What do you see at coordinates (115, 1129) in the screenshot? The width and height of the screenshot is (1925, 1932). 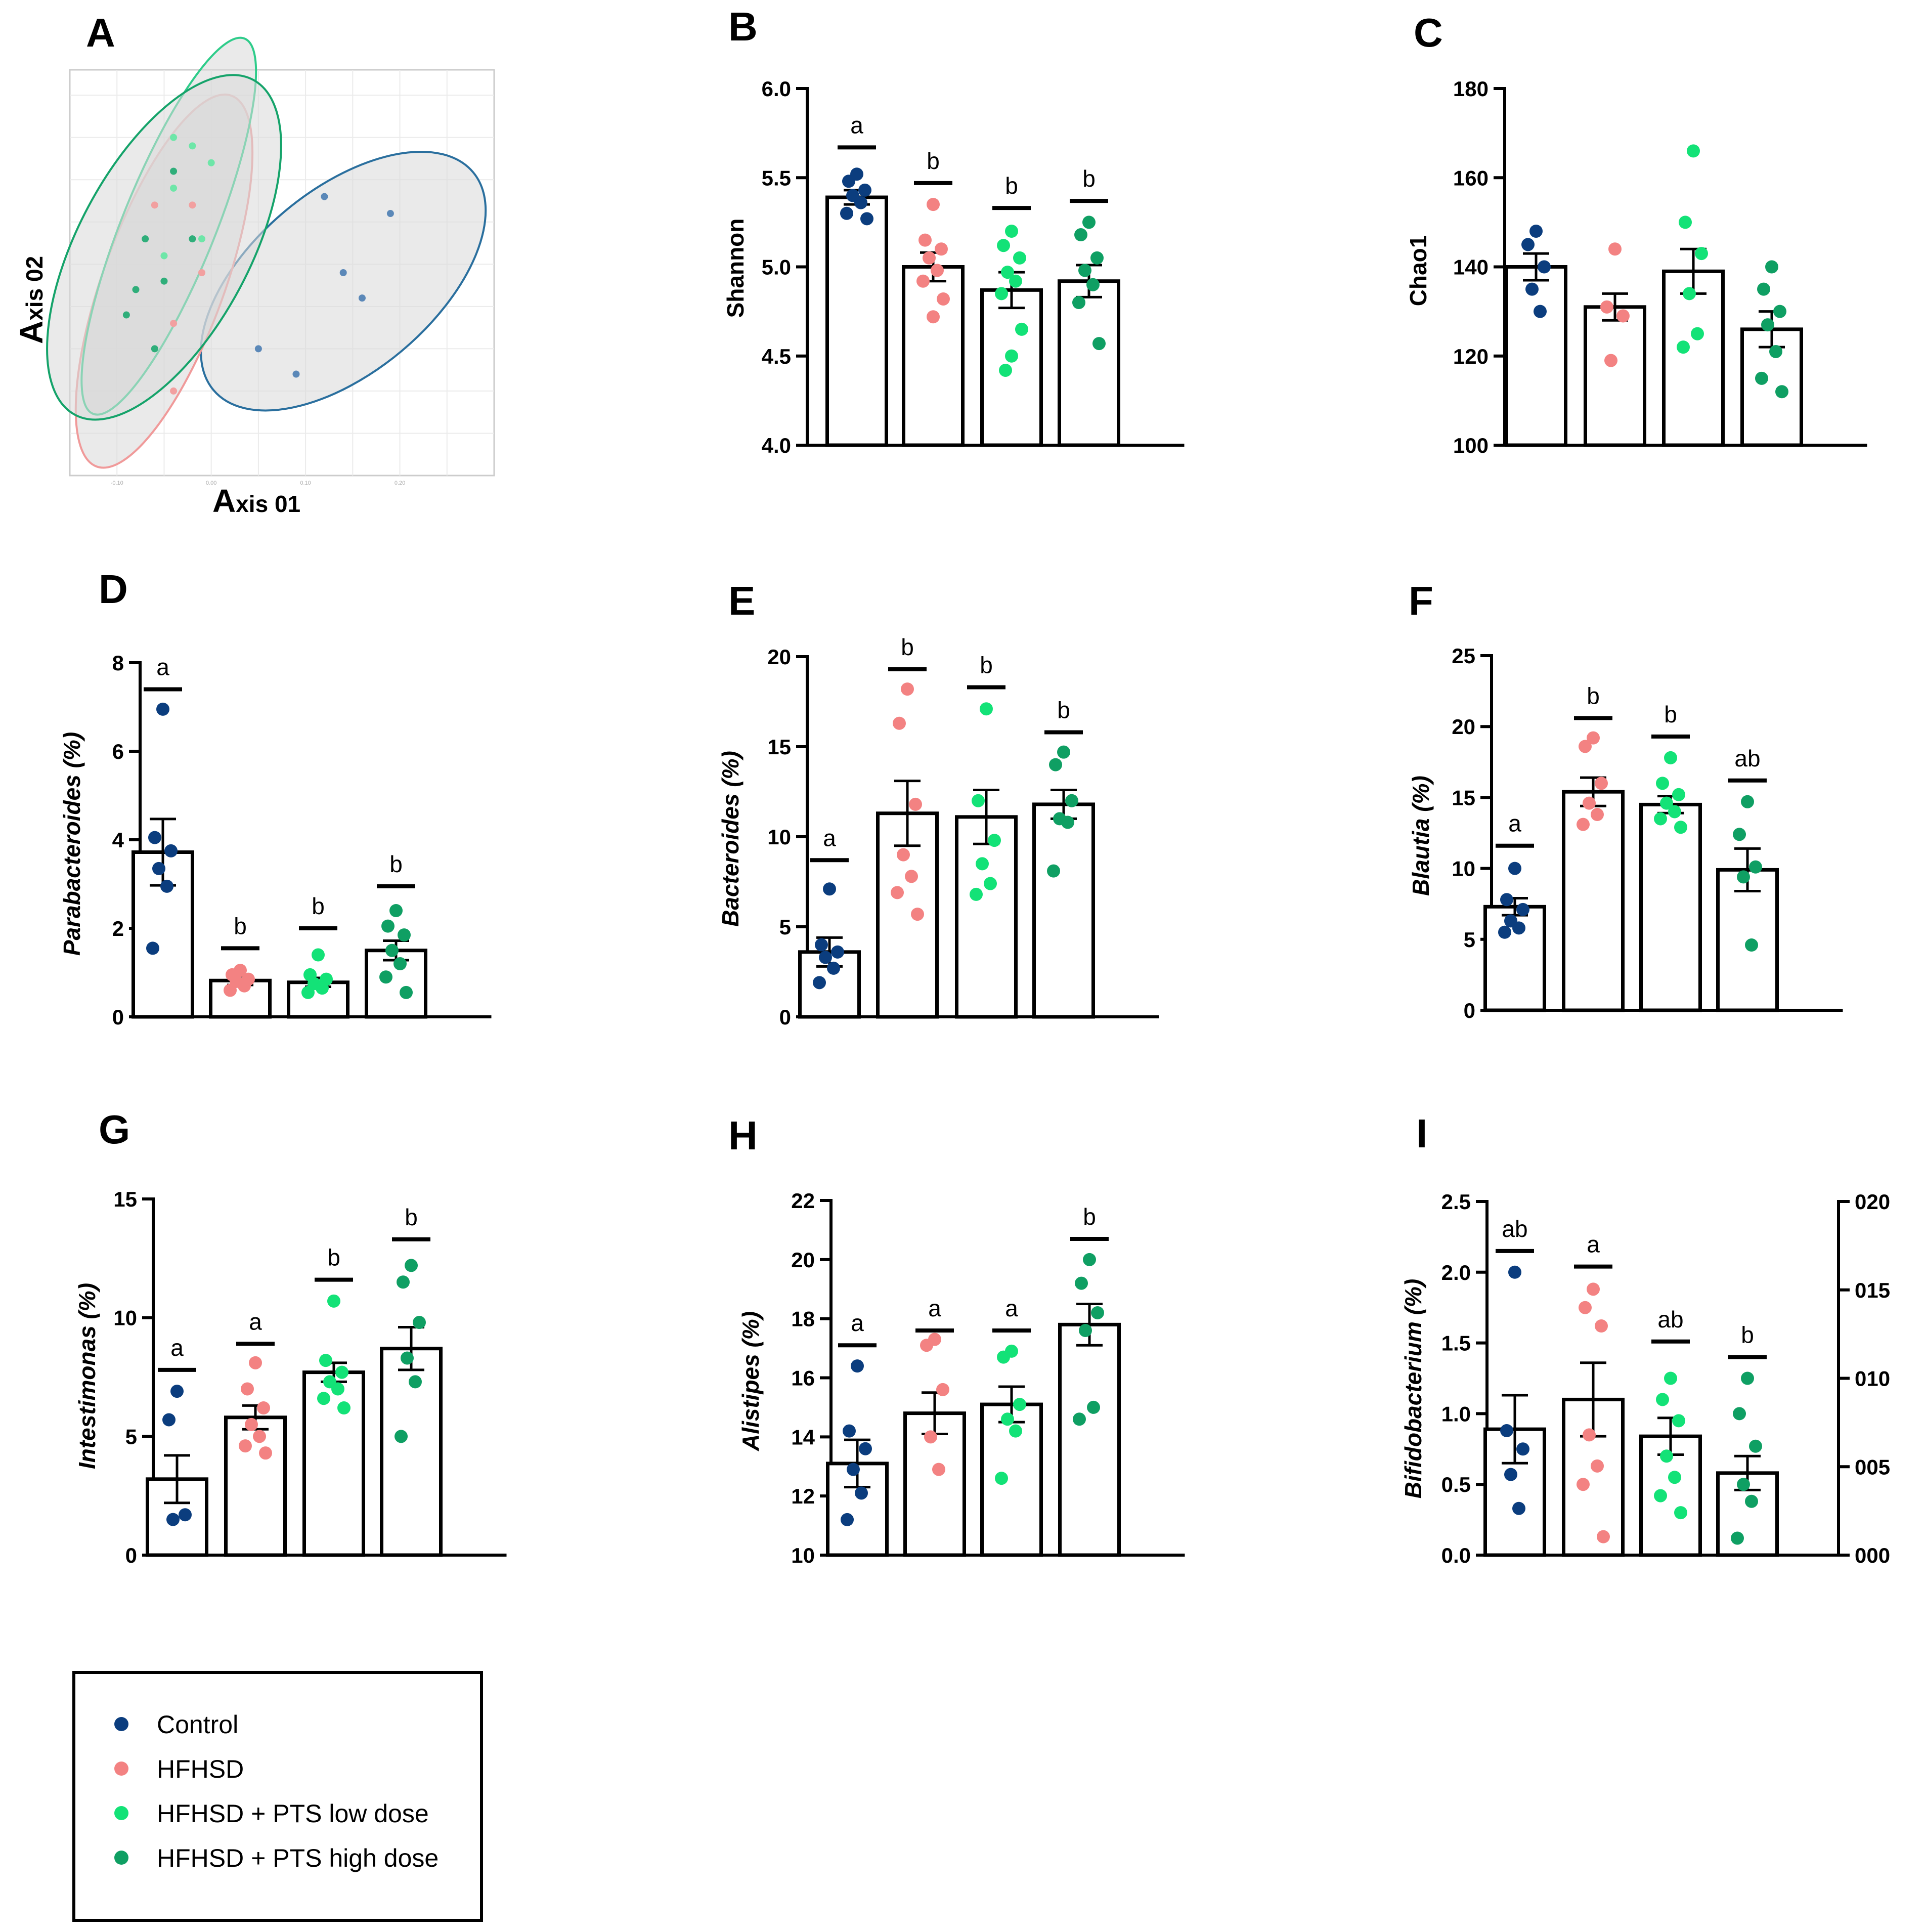 I see `panel-g-label: G` at bounding box center [115, 1129].